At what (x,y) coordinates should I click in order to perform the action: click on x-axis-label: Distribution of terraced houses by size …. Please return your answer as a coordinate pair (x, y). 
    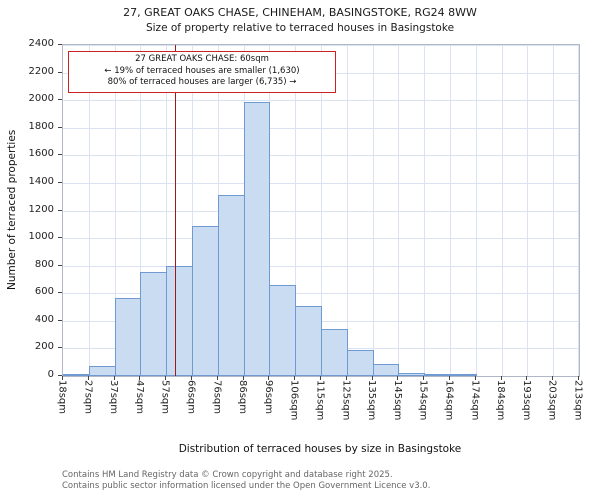
    Looking at the image, I should click on (320, 449).